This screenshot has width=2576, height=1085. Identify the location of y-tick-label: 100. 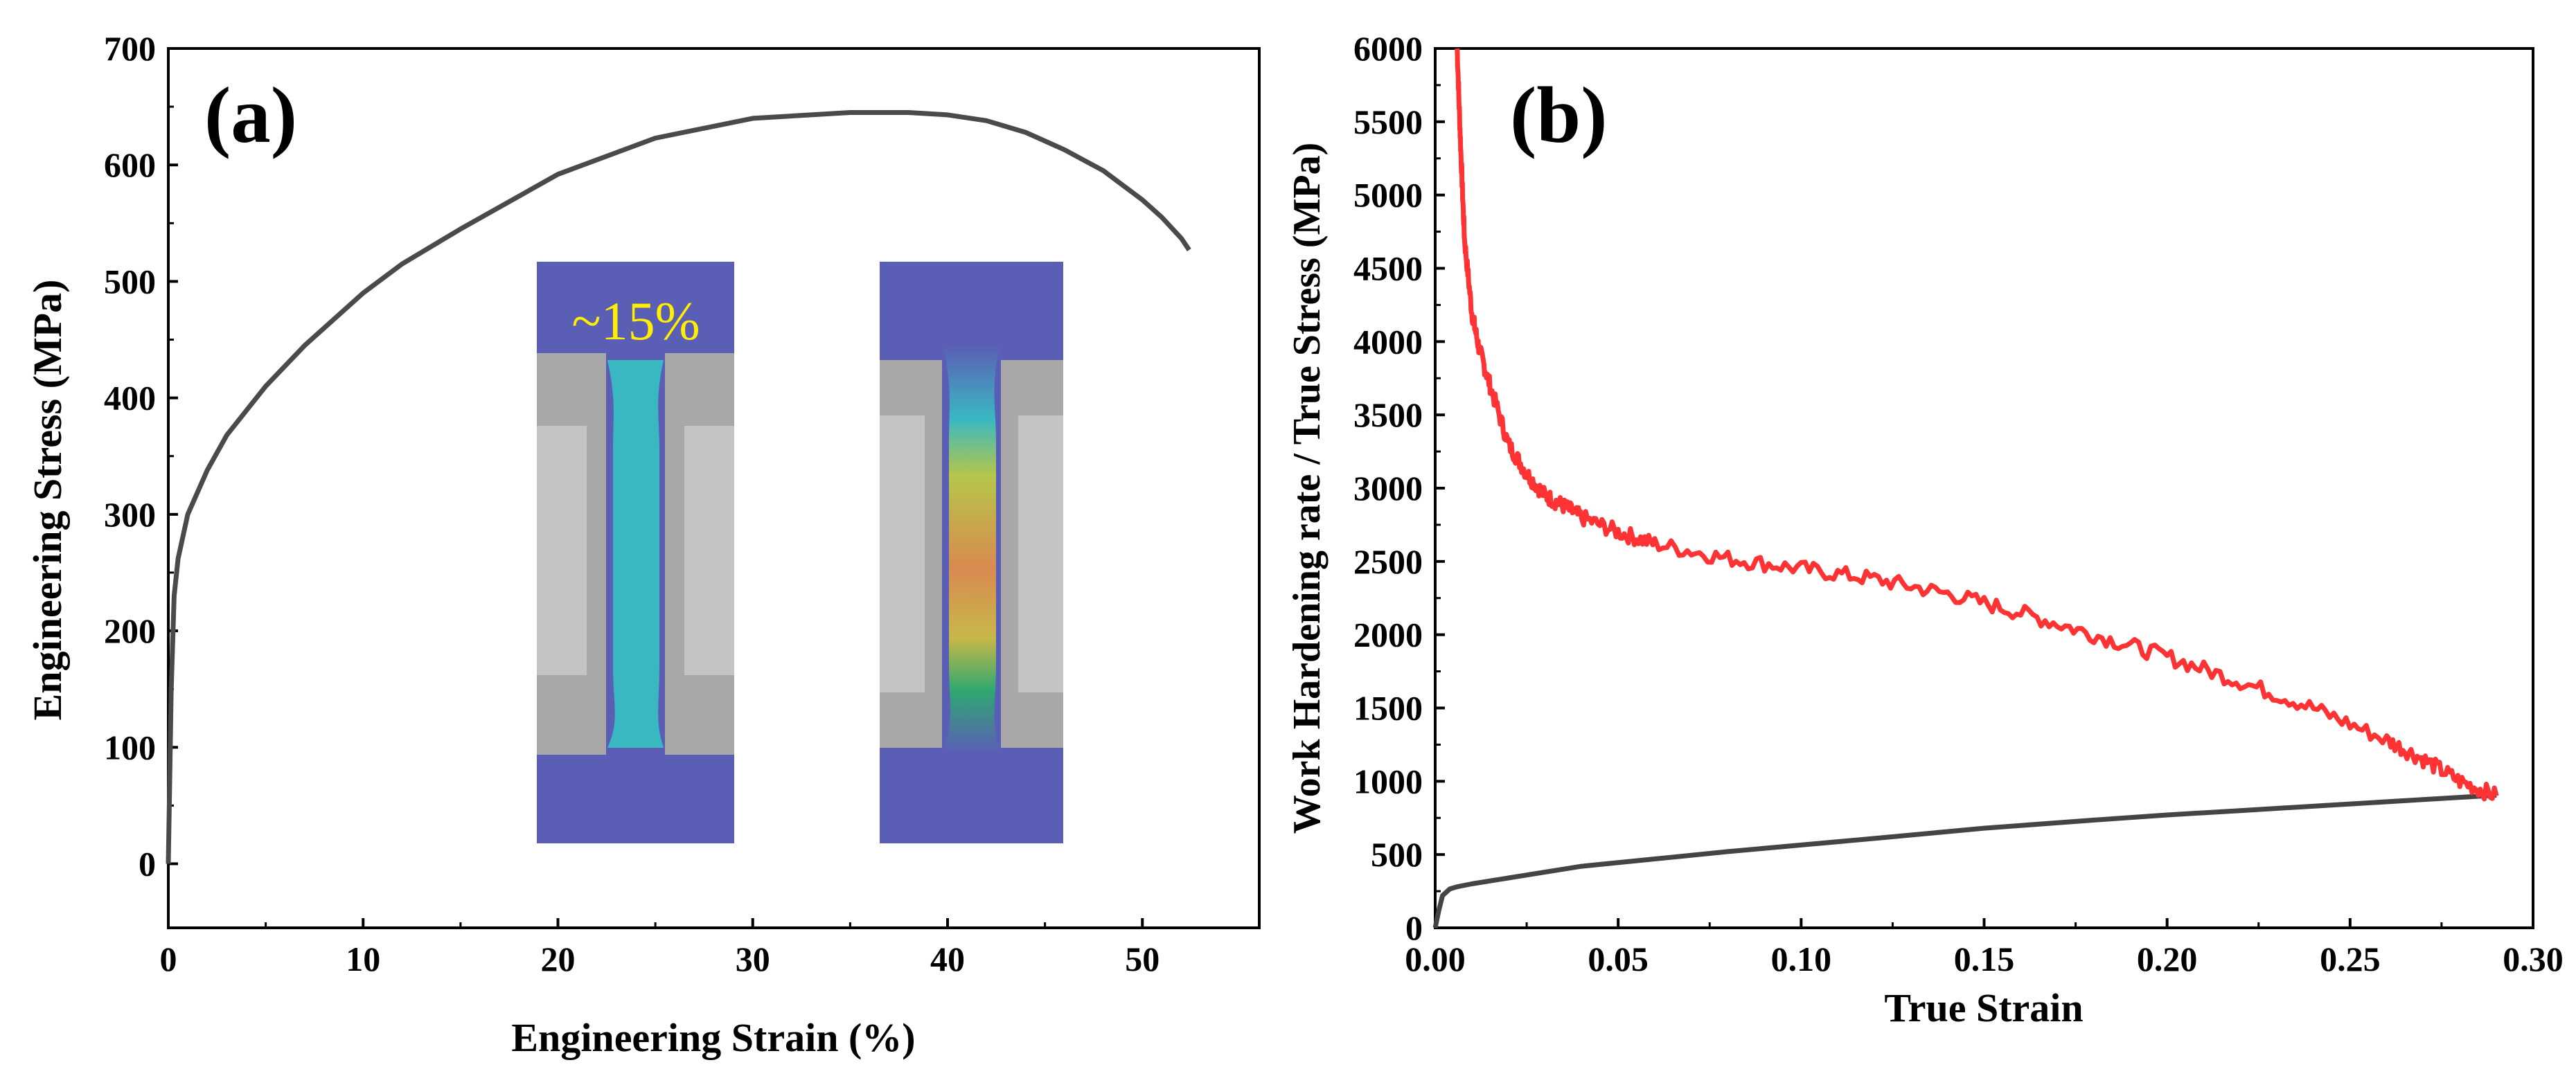
(130, 747).